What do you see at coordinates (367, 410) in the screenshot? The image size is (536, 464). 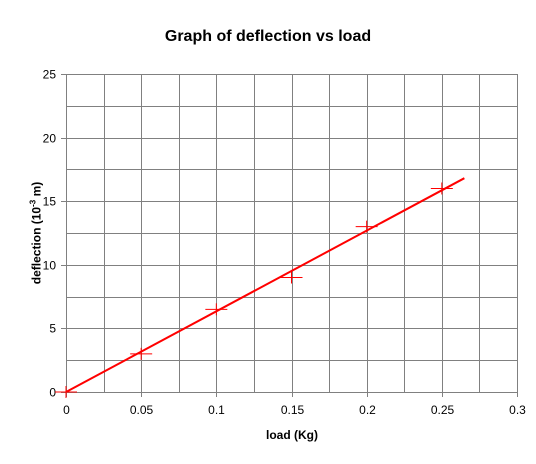 I see `x-tick-label: 0.2` at bounding box center [367, 410].